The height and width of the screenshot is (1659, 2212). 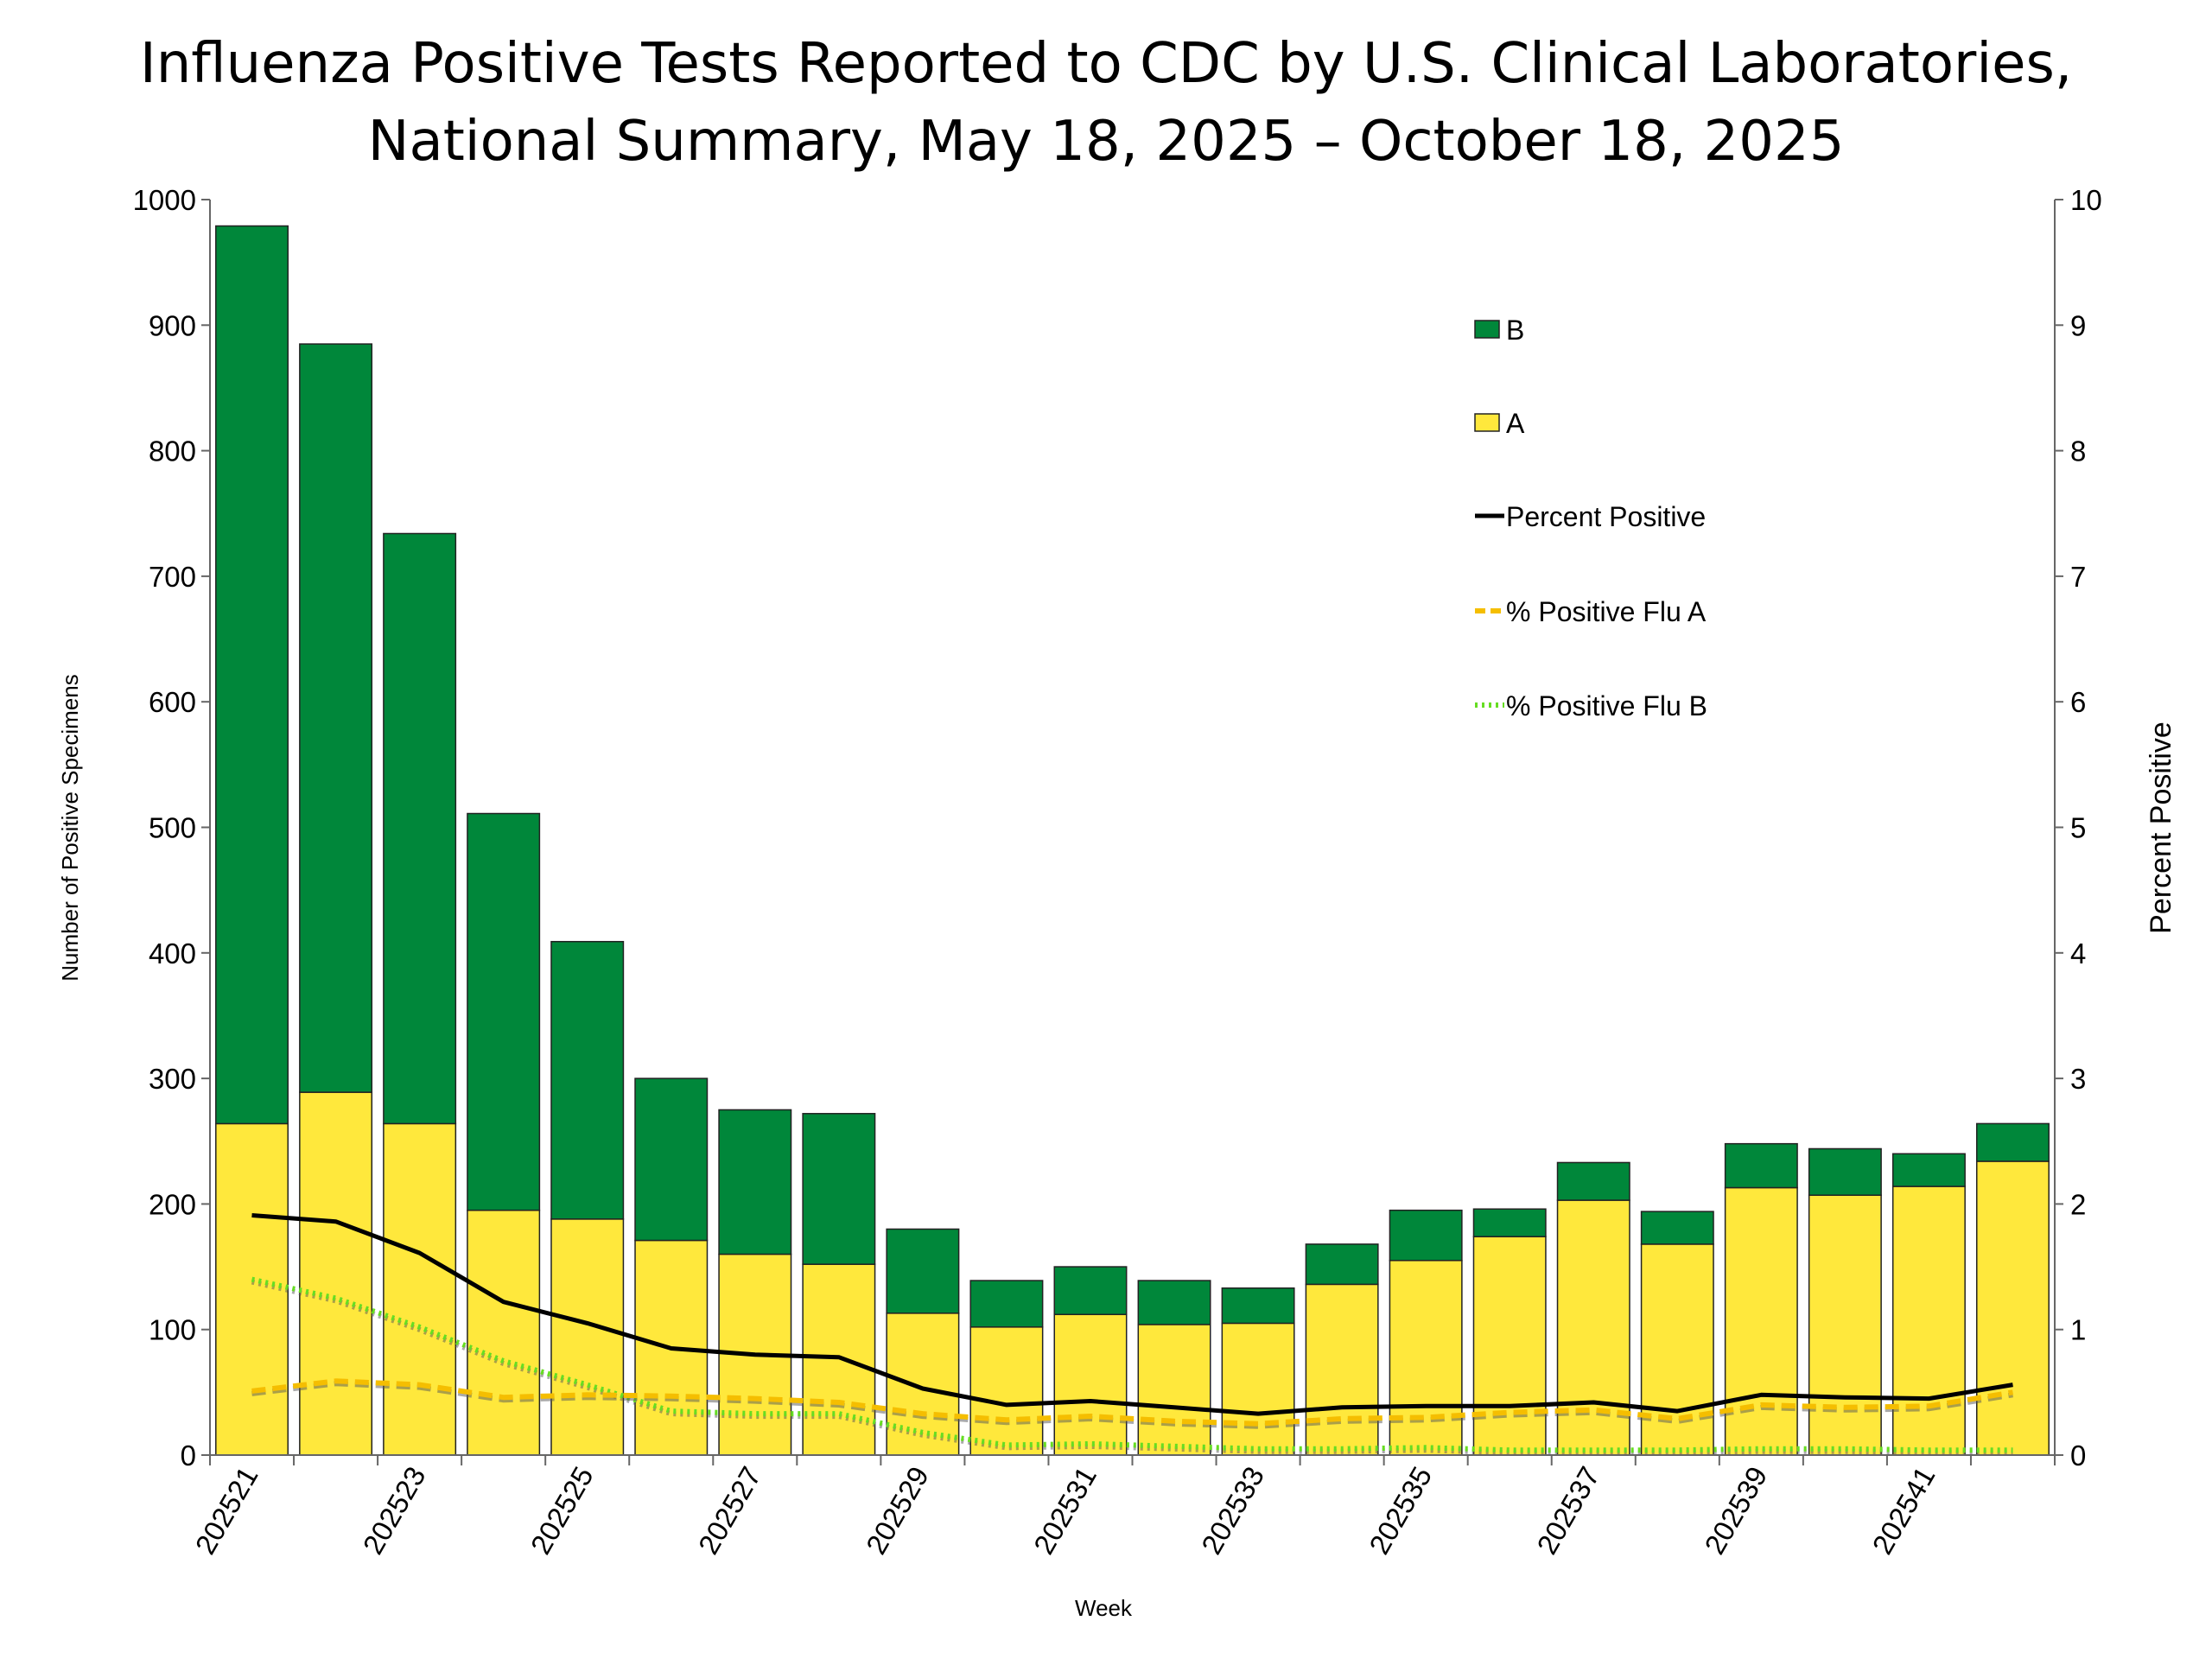 I want to click on y2-tick-label: 4, so click(x=2078, y=953).